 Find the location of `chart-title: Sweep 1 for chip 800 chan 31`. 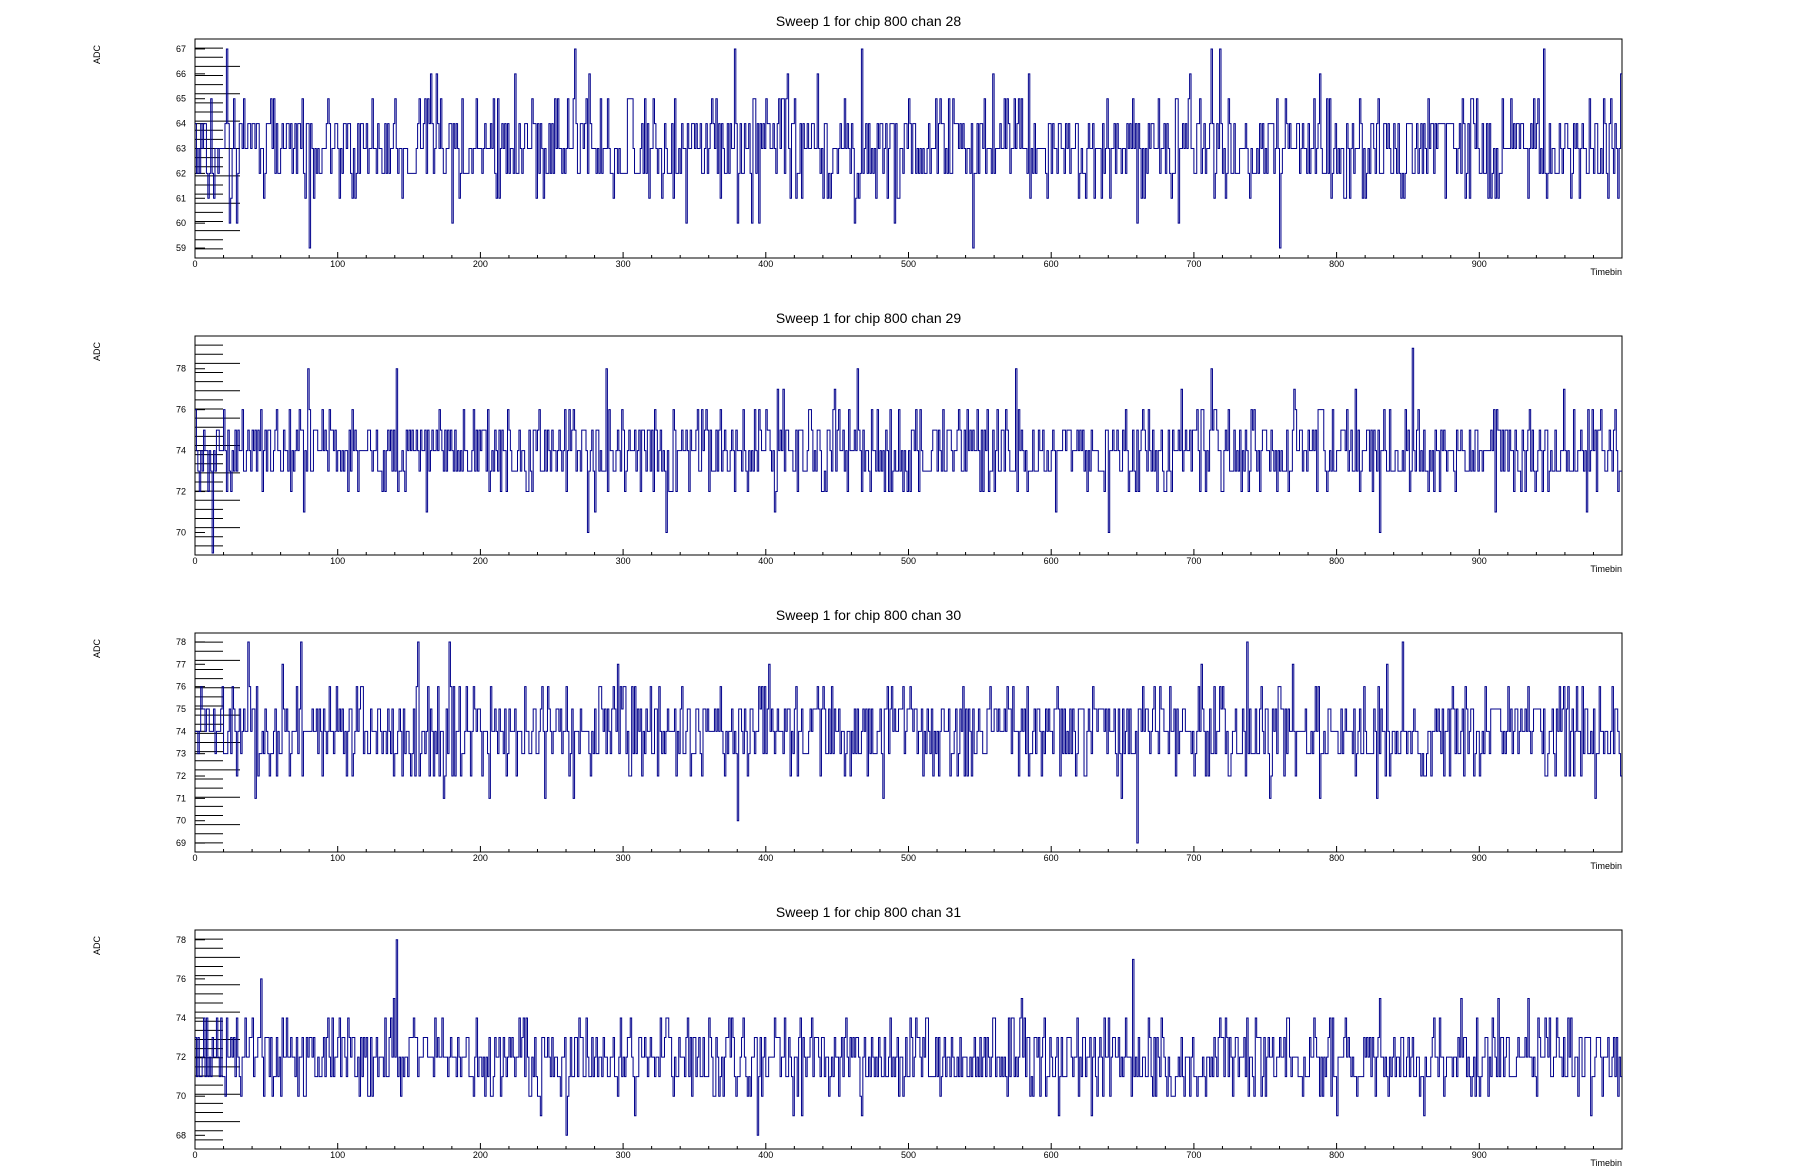

chart-title: Sweep 1 for chip 800 chan 31 is located at coordinates (868, 912).